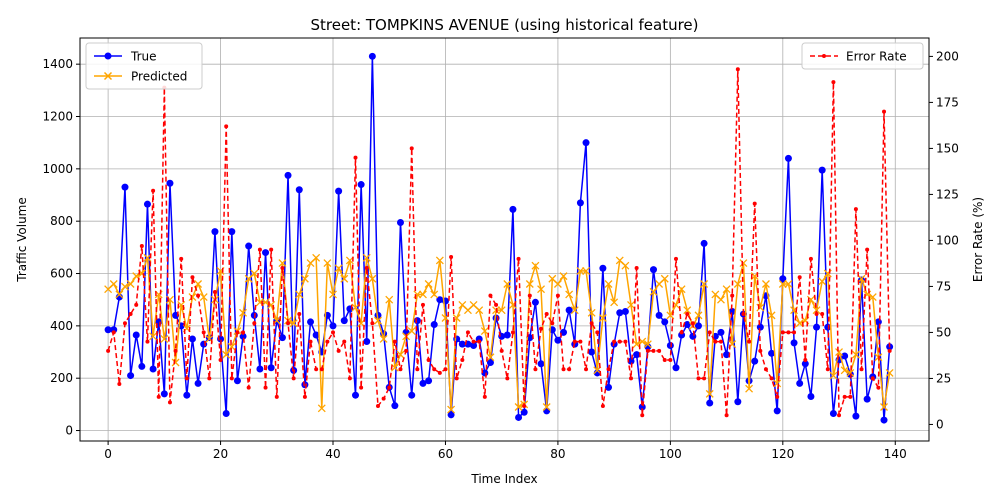 The height and width of the screenshot is (504, 1000). What do you see at coordinates (862, 56) in the screenshot?
I see `legend-right: Error Rate` at bounding box center [862, 56].